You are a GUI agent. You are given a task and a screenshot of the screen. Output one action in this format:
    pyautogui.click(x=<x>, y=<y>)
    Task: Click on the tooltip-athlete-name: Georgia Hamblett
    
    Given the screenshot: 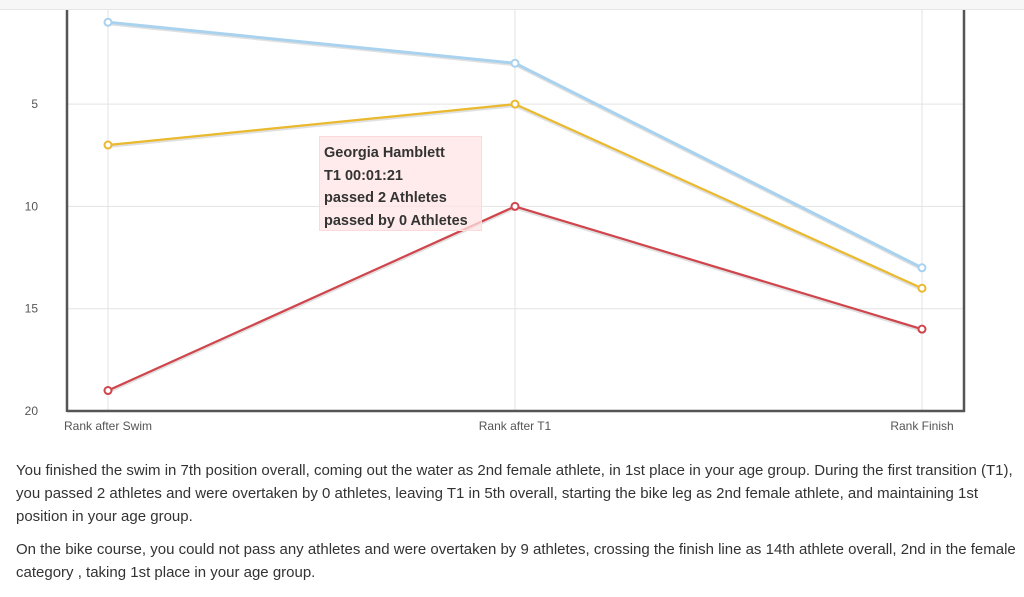 What is the action you would take?
    pyautogui.click(x=384, y=153)
    